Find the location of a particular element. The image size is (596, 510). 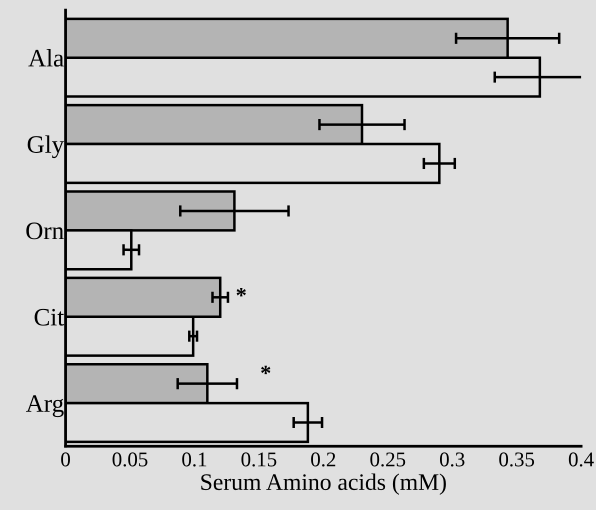

x-axis-title: Serum Amino acids (mM) is located at coordinates (323, 484).